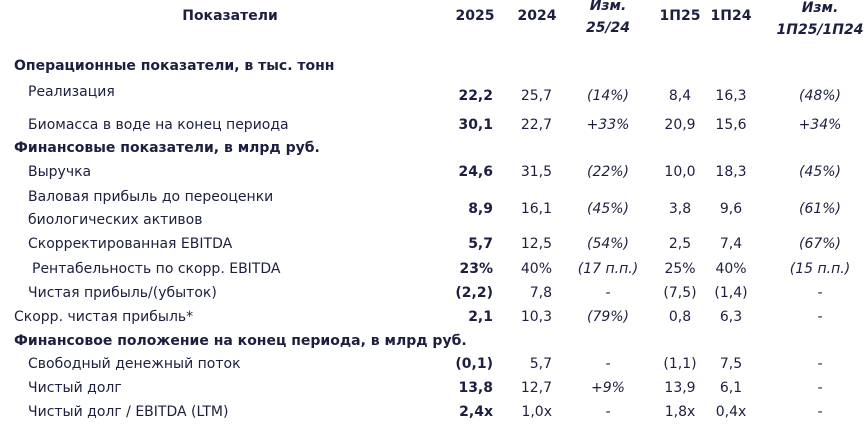 The height and width of the screenshot is (432, 868). What do you see at coordinates (130, 244) in the screenshot?
I see `row-label: Скорректированная EBITDA` at bounding box center [130, 244].